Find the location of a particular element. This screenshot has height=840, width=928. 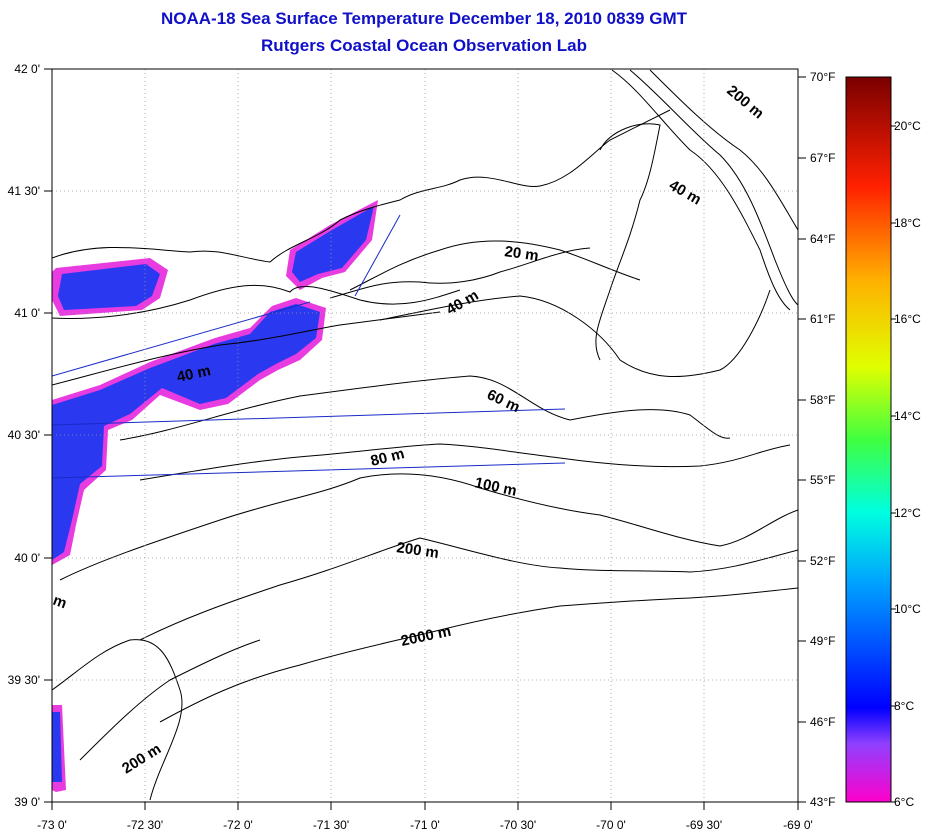

contour-shelf-canyon is located at coordinates (117, 720).